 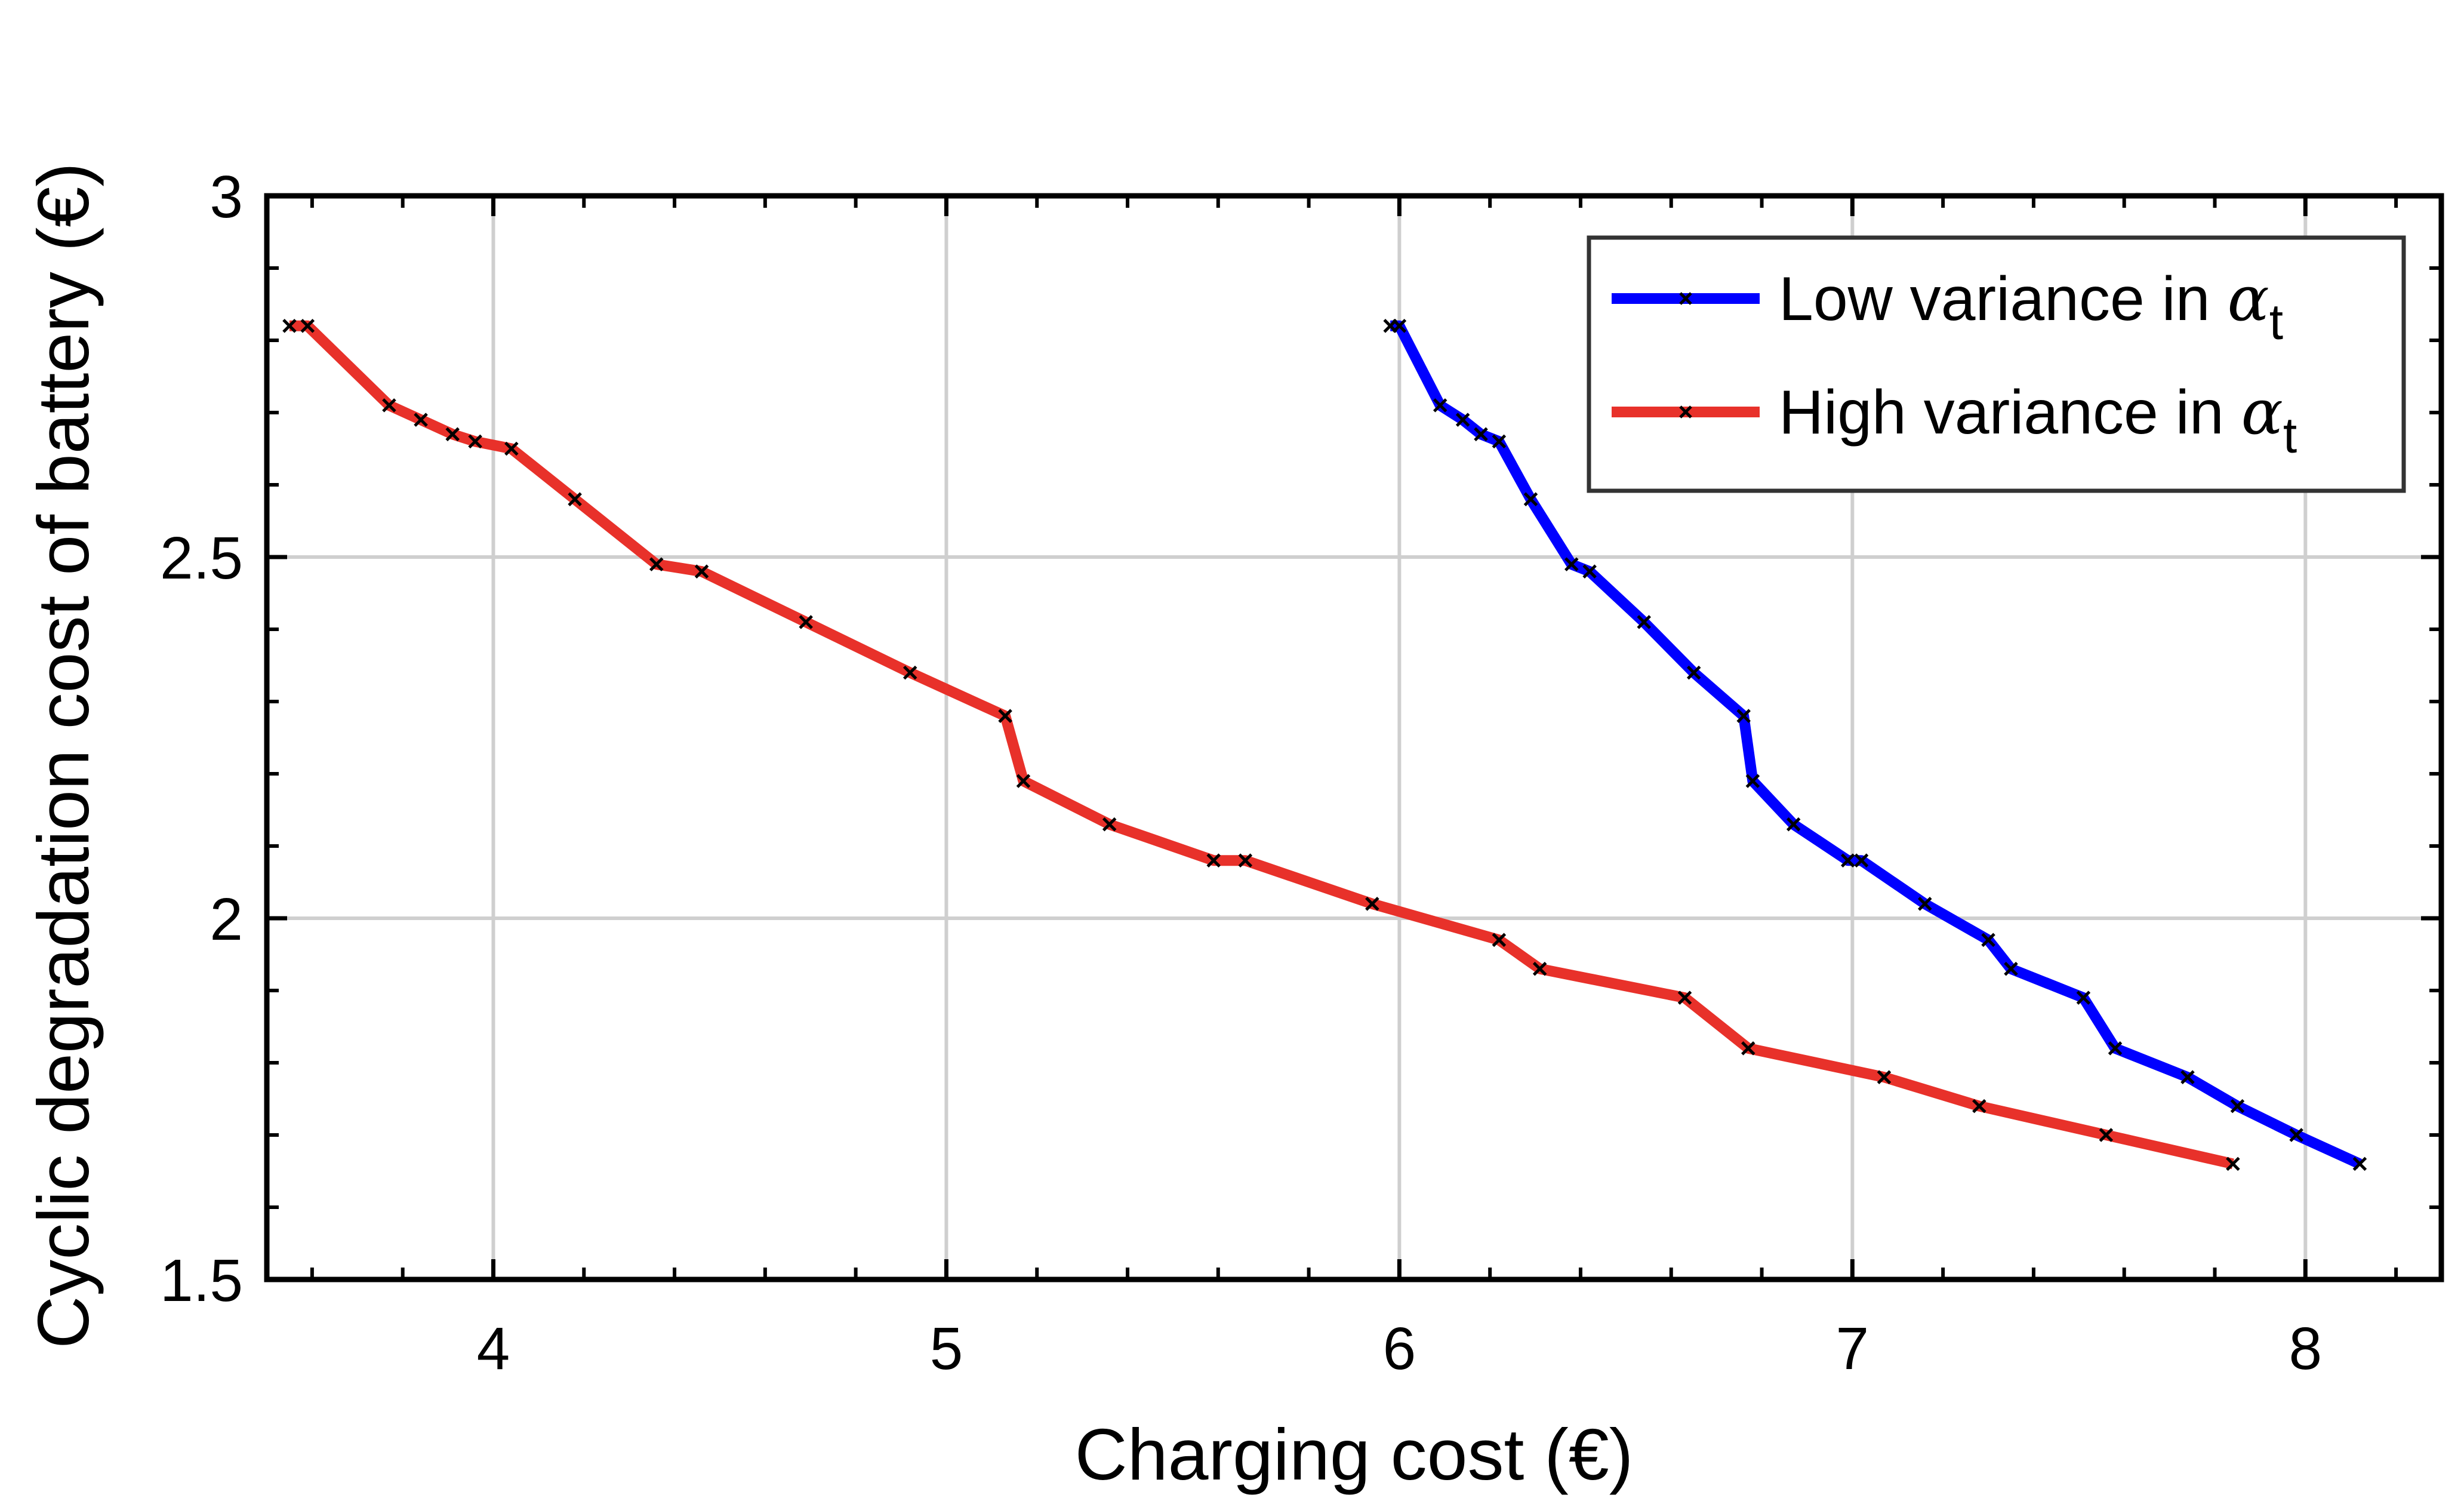 I want to click on legend-label-high-variance: High variance in αt, so click(x=2038, y=420).